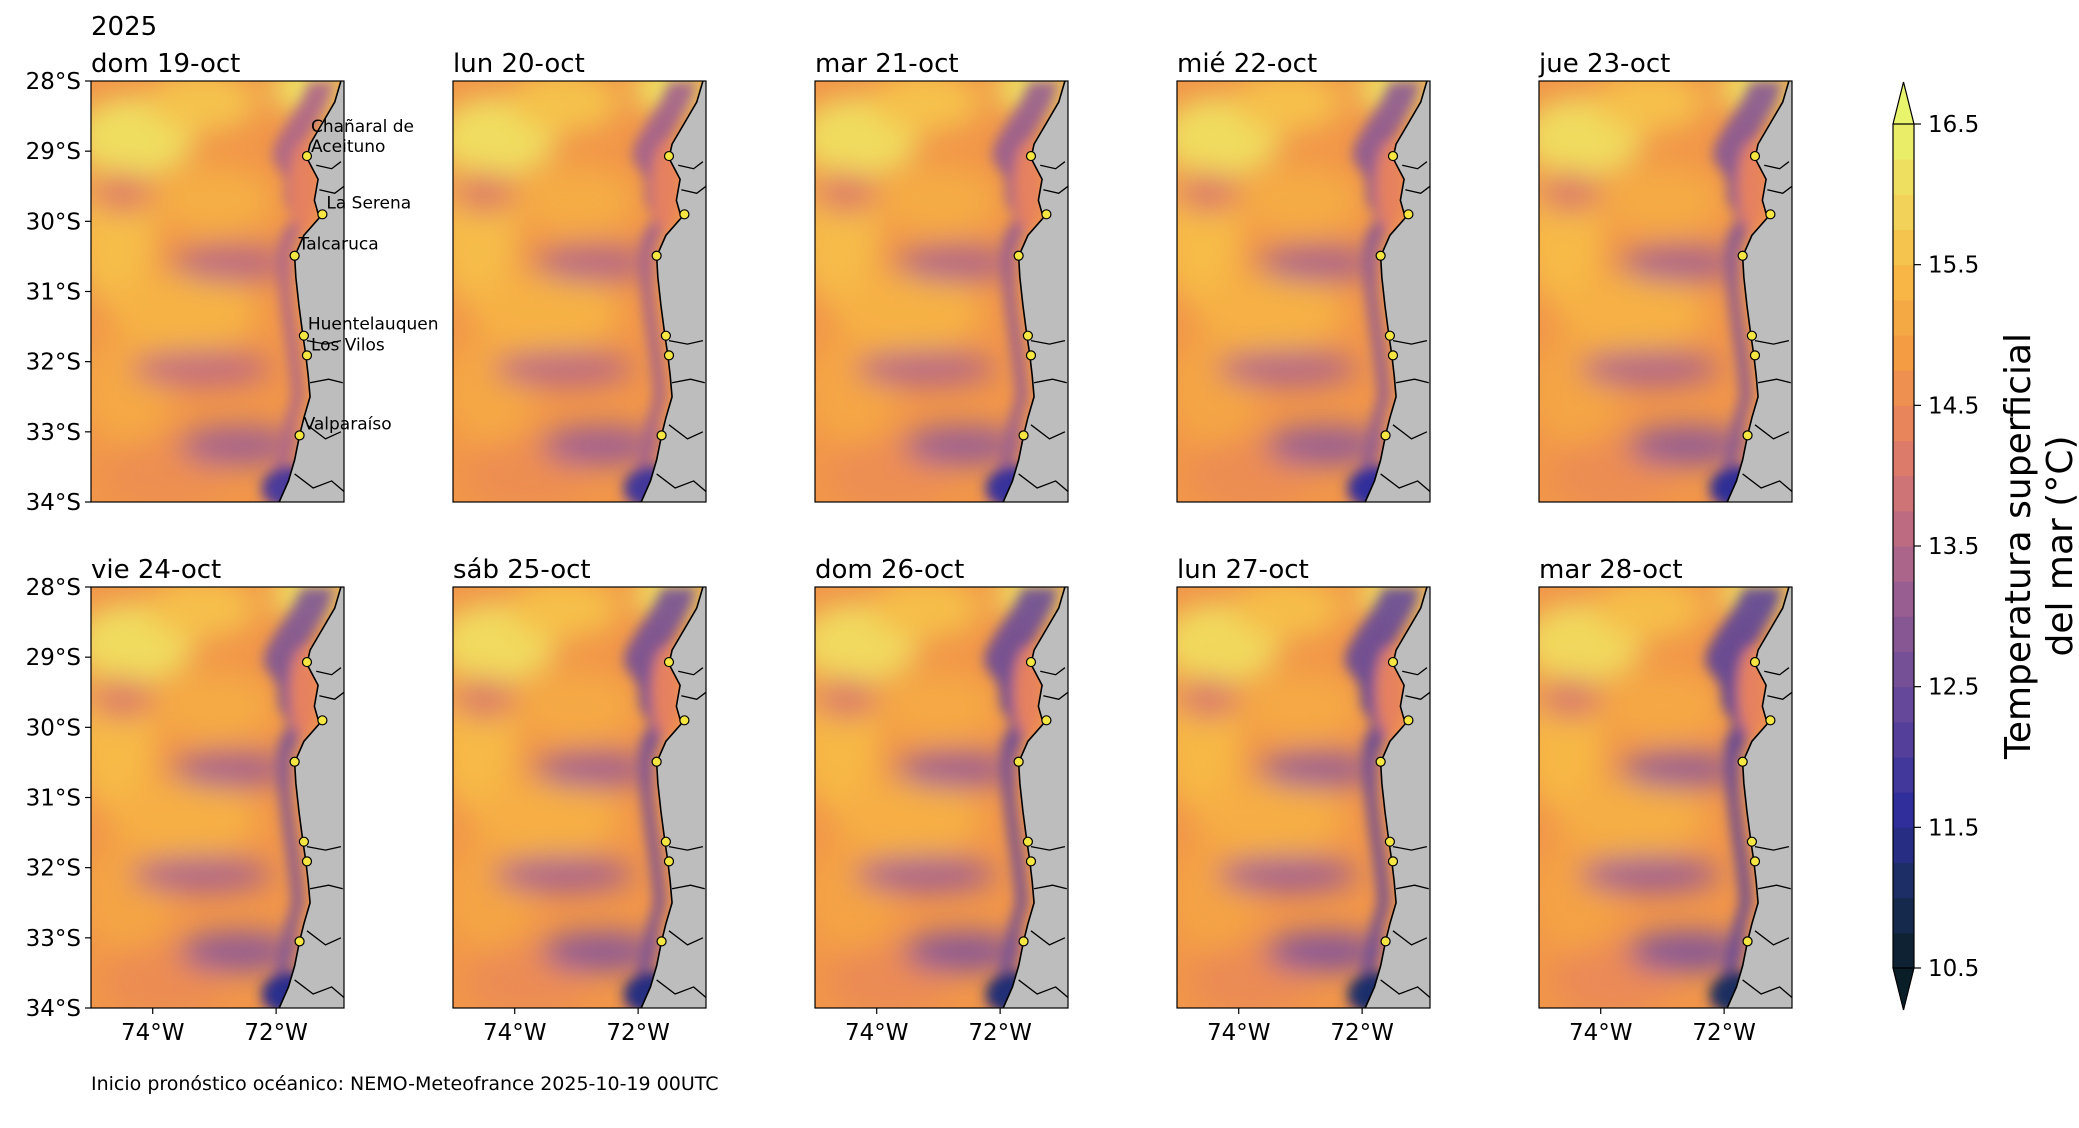  Describe the element at coordinates (1953, 688) in the screenshot. I see `colorbar-tick-label: 12.5` at that location.